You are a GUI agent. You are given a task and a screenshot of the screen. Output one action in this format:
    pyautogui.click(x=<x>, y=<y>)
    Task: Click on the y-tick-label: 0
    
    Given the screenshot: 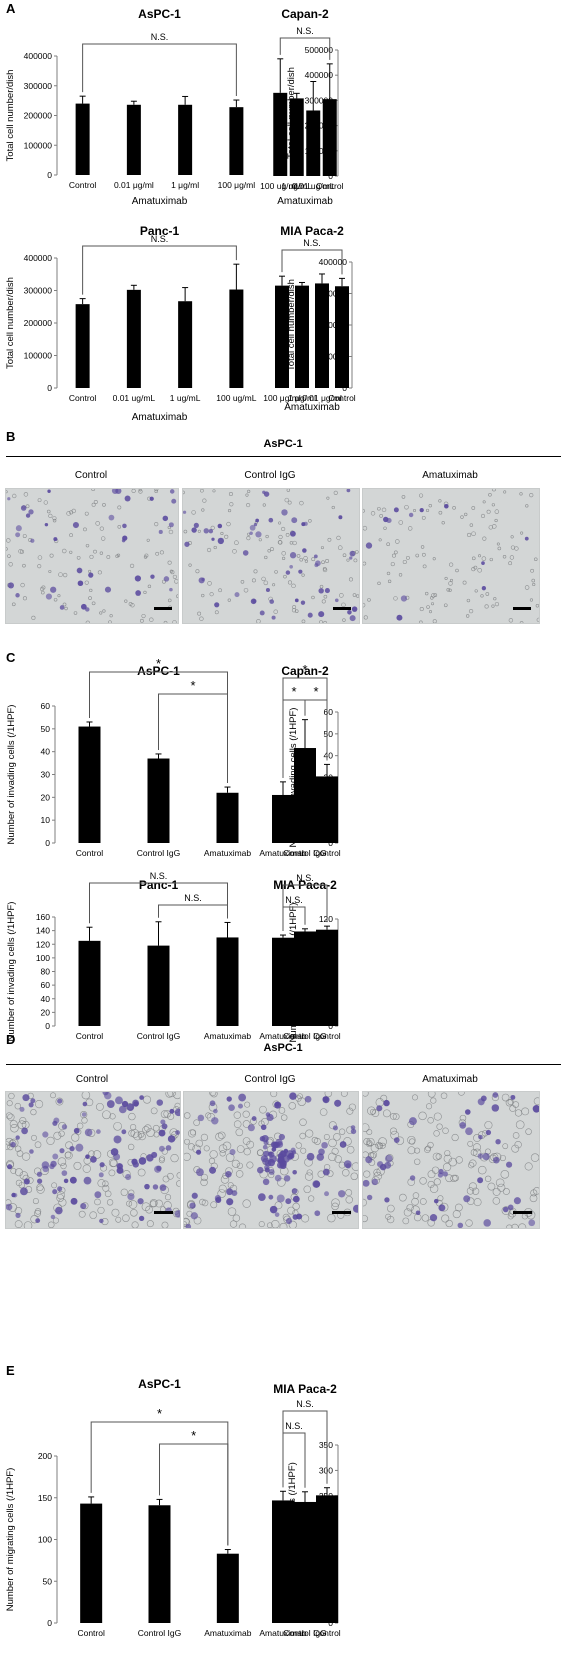 What is the action you would take?
    pyautogui.click(x=49, y=1623)
    